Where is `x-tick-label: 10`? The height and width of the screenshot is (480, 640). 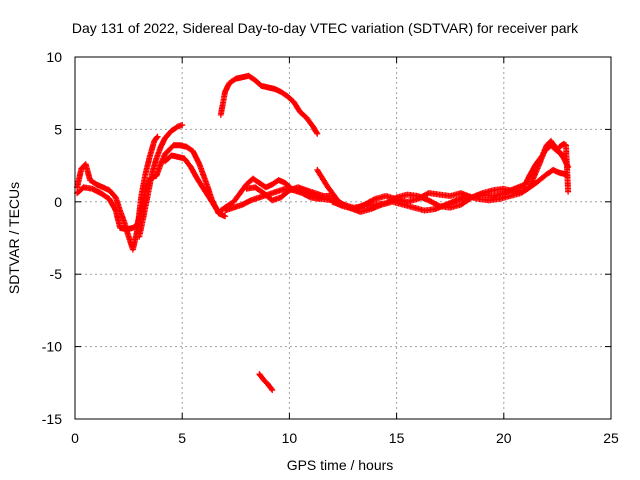
x-tick-label: 10 is located at coordinates (290, 438).